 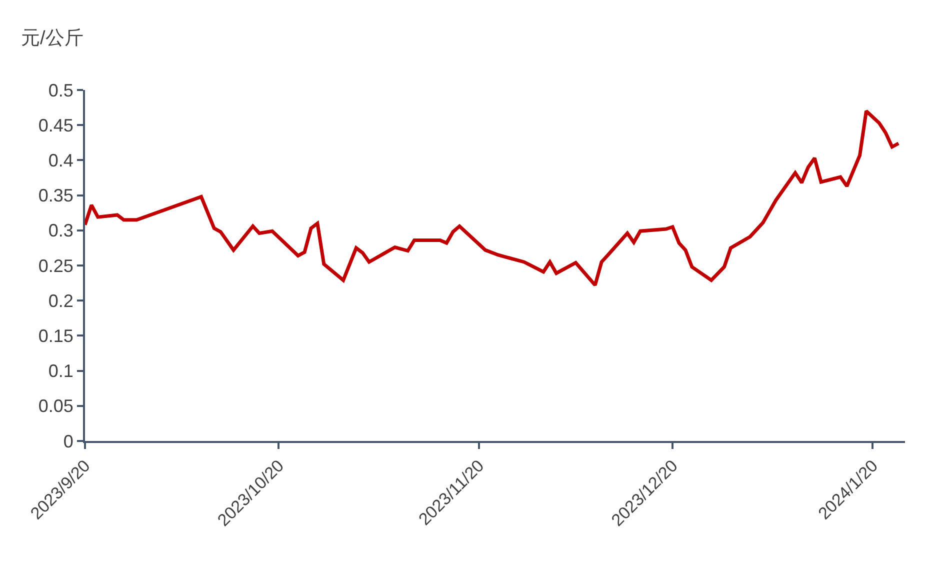 What do you see at coordinates (61, 371) in the screenshot?
I see `y-tick-label: 0.1` at bounding box center [61, 371].